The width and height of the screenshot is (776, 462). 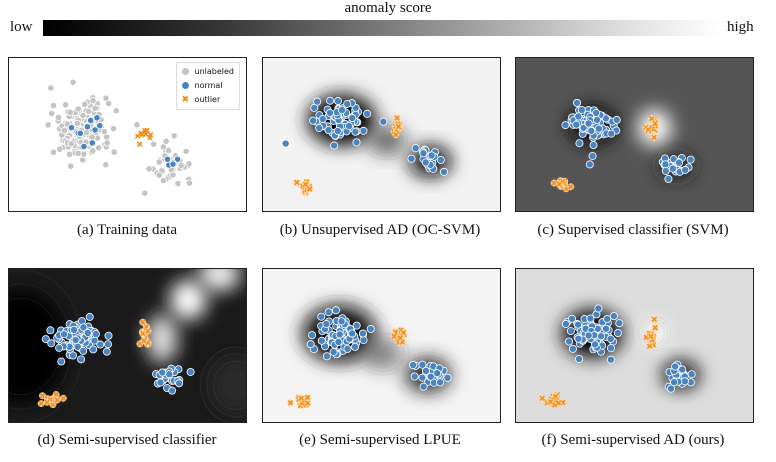 I want to click on caption-f: (f) Semi-supervised AD (ours), so click(x=633, y=440).